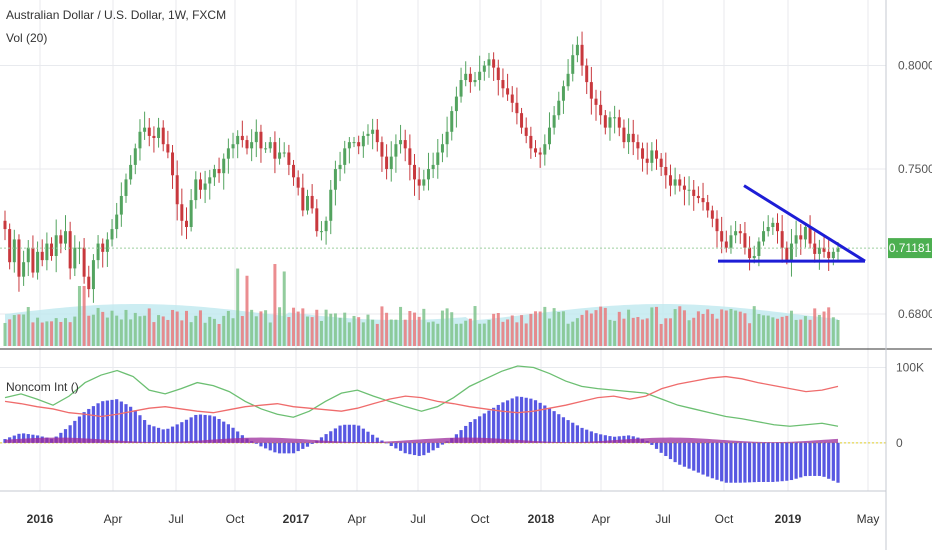  Describe the element at coordinates (296, 519) in the screenshot. I see `time-tick-label: 2017` at that location.